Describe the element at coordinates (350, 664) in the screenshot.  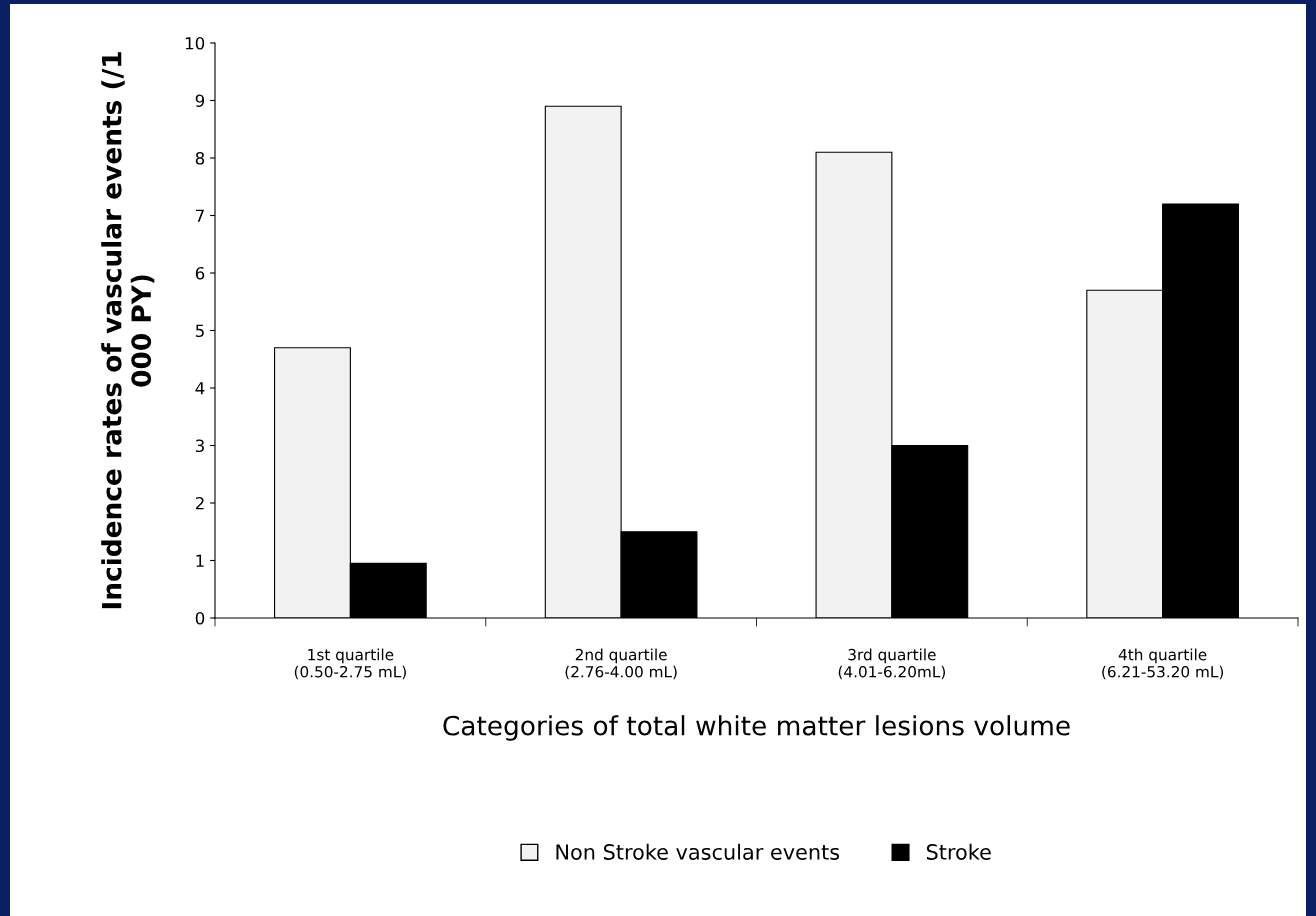
I see `x-tick-label: 1st quartile (0.50-2.75 mL)` at that location.